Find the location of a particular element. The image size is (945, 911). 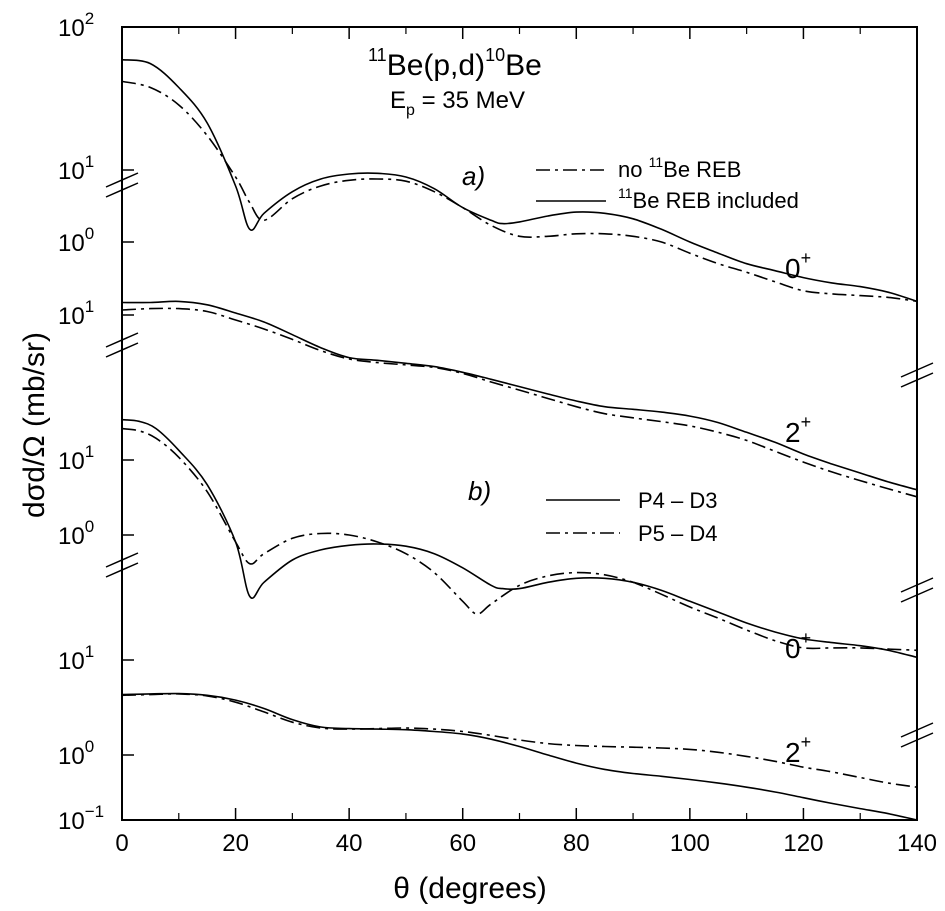

energy-sub: p is located at coordinates (410, 110).